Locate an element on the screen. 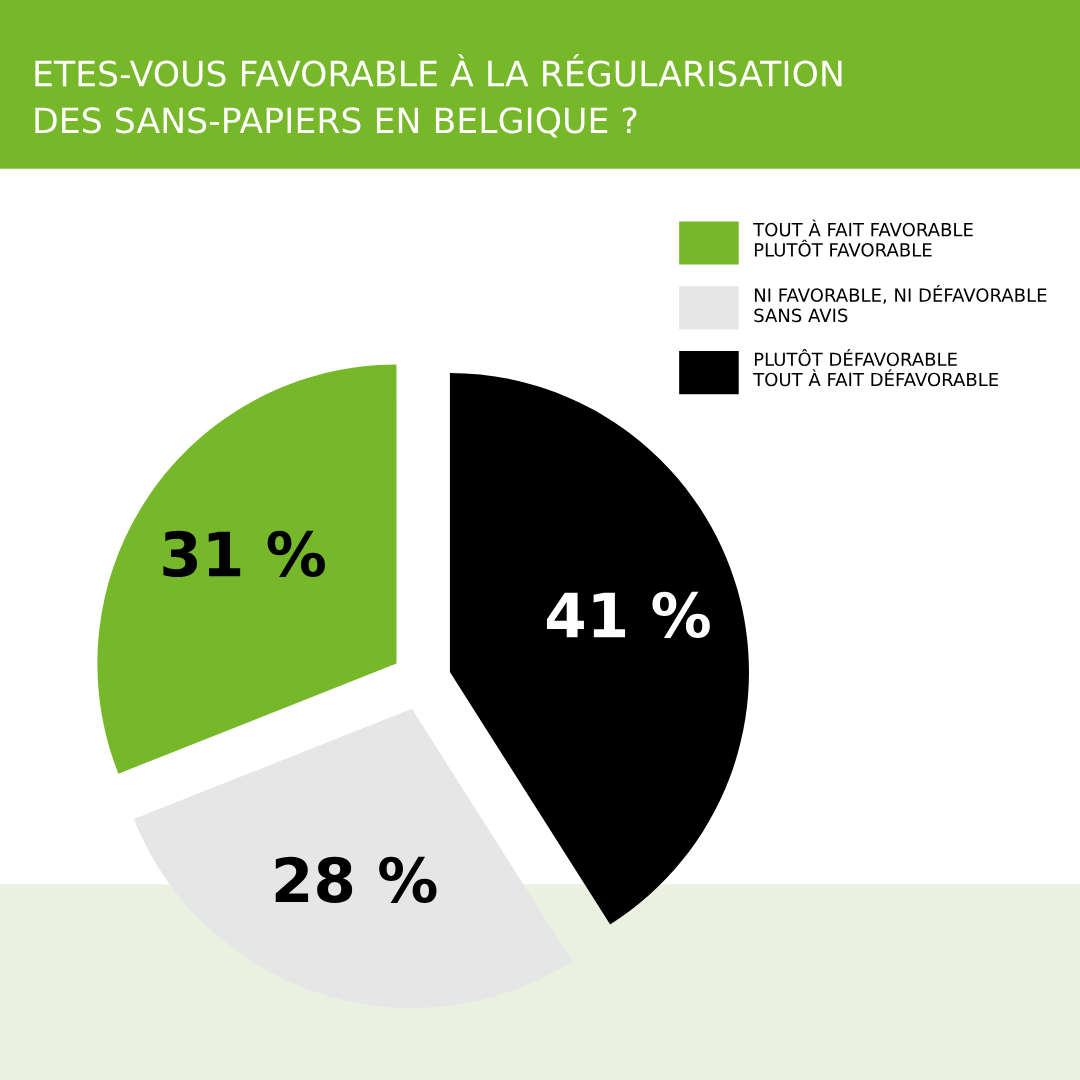 The height and width of the screenshot is (1080, 1080). legend-label: NI FAVORABLE, NI DÉFAVORABLE SANS AVIS is located at coordinates (900, 303).